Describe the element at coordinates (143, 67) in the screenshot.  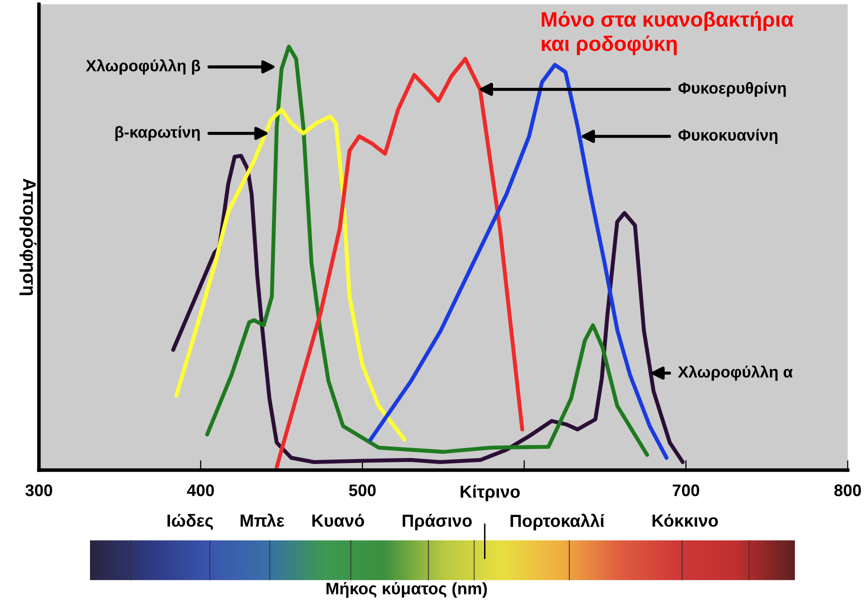
I see `annotation: Χλωροφύλλη β` at that location.